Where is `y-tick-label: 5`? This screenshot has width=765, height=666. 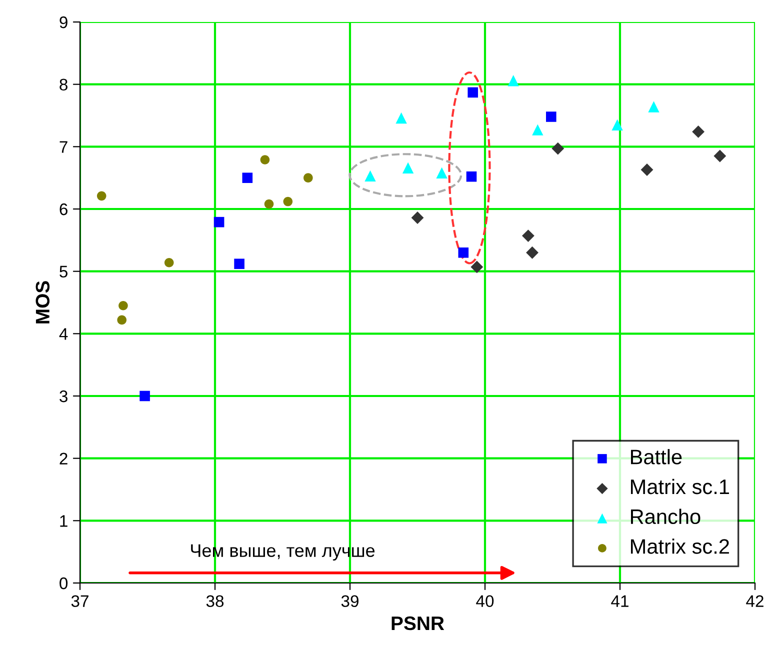 y-tick-label: 5 is located at coordinates (64, 272).